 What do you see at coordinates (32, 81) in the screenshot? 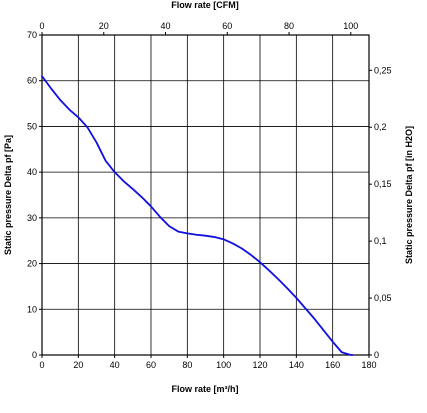
I see `left-tick-label: 60` at bounding box center [32, 81].